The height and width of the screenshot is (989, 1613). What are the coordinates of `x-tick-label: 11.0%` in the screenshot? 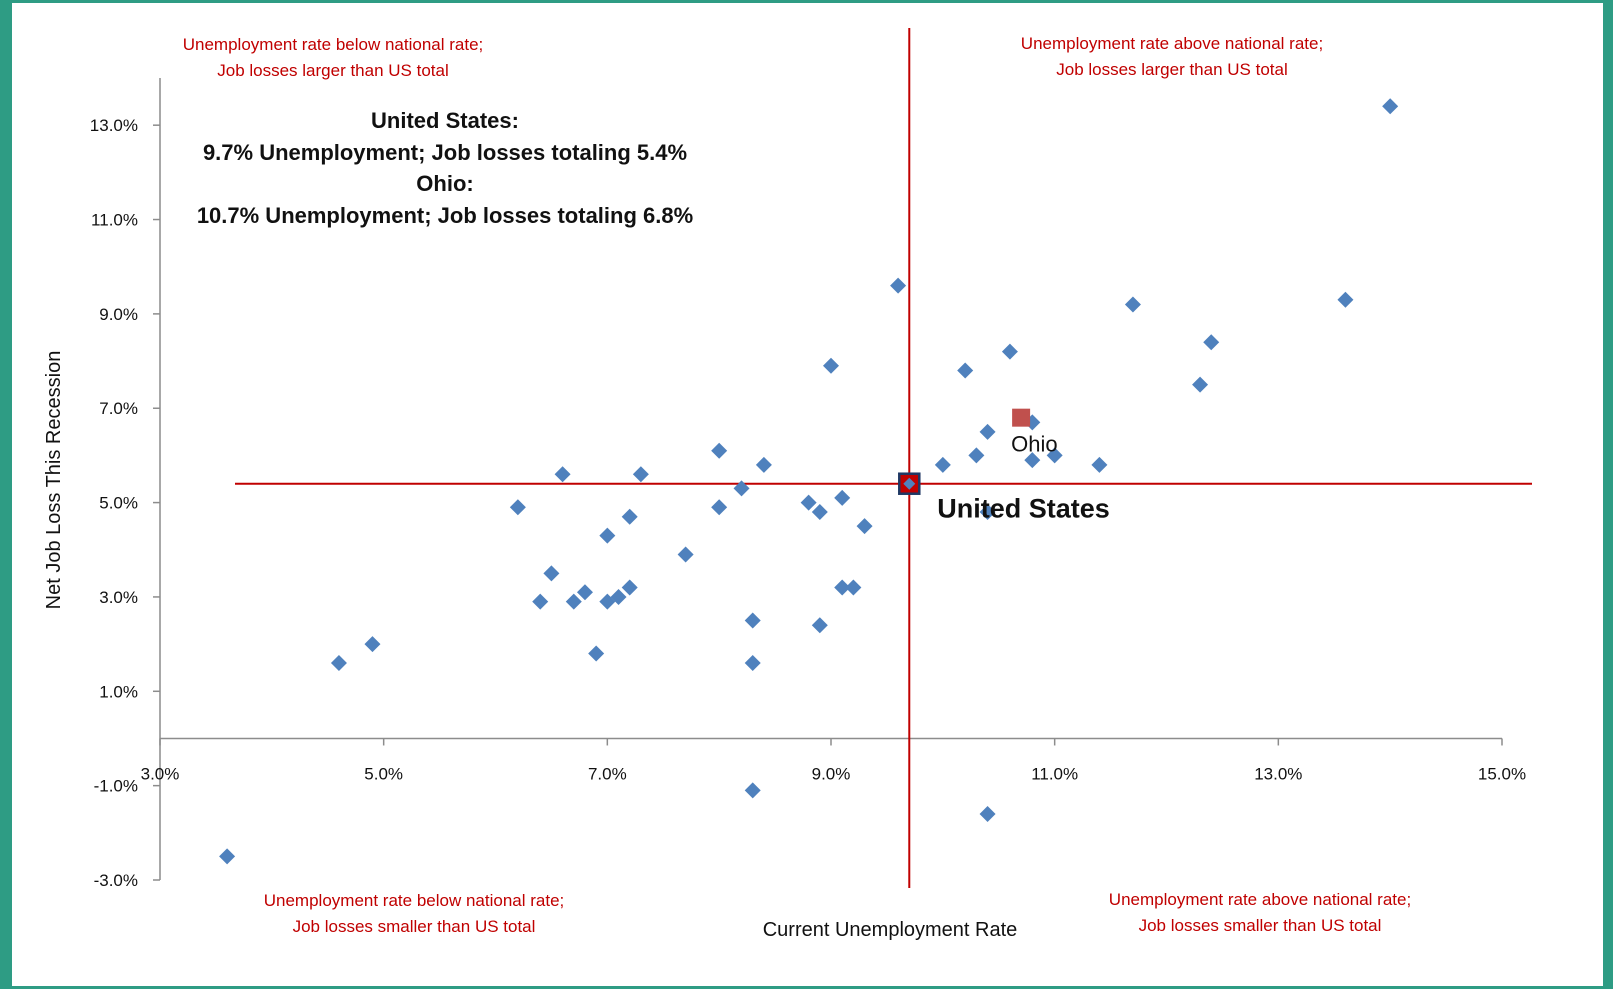 It's located at (1054, 773).